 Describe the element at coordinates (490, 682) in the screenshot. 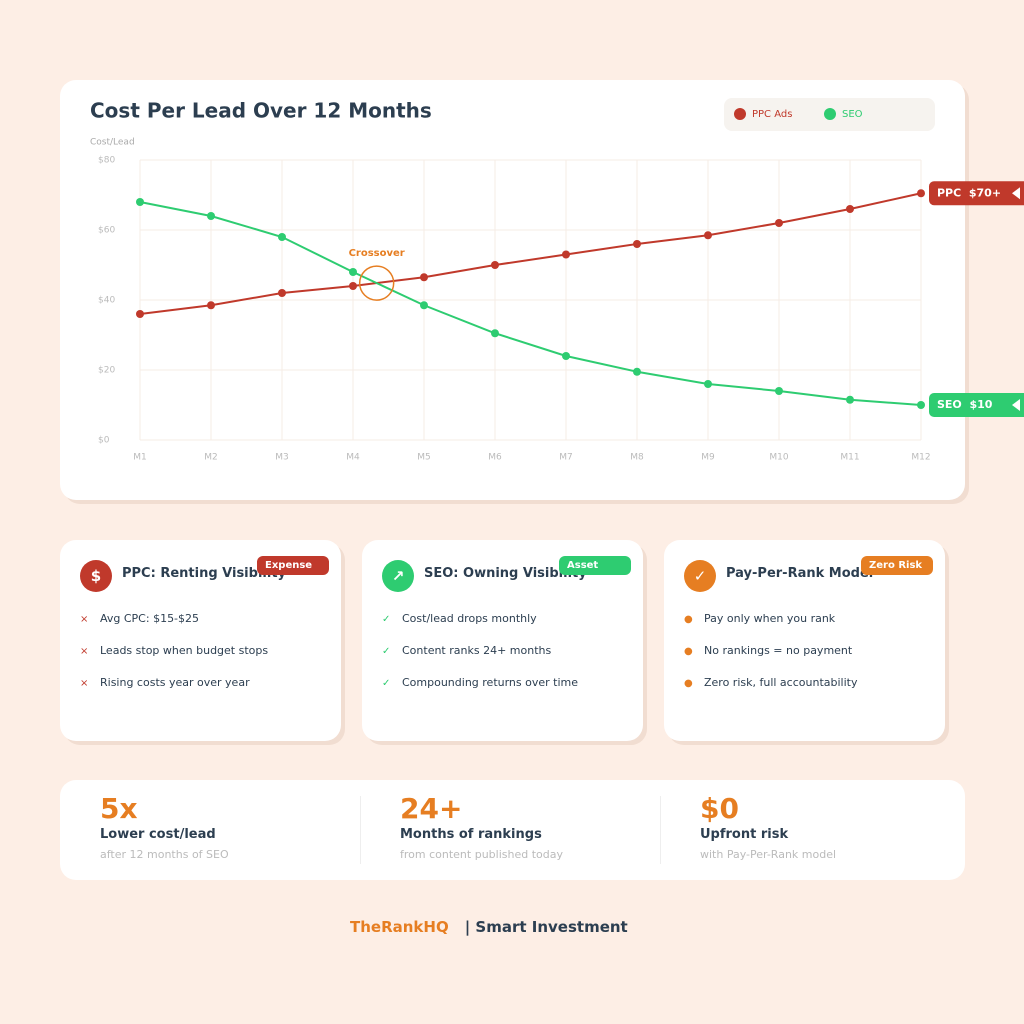

I see `item-text: Compounding returns over time` at that location.